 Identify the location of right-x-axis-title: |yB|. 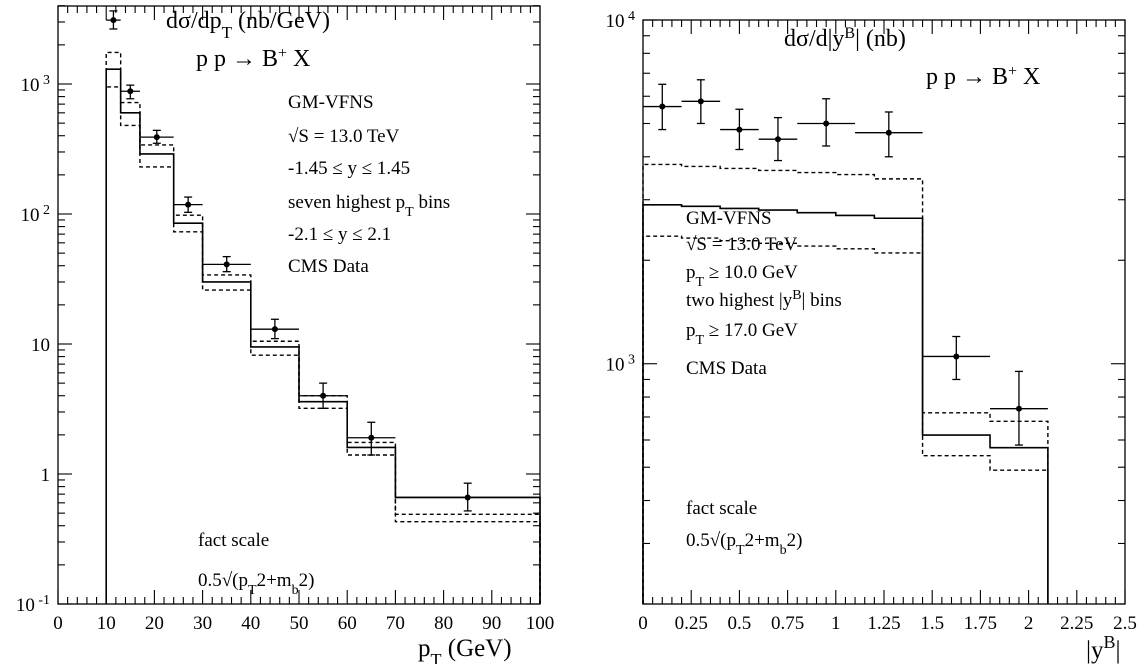
(1103, 648).